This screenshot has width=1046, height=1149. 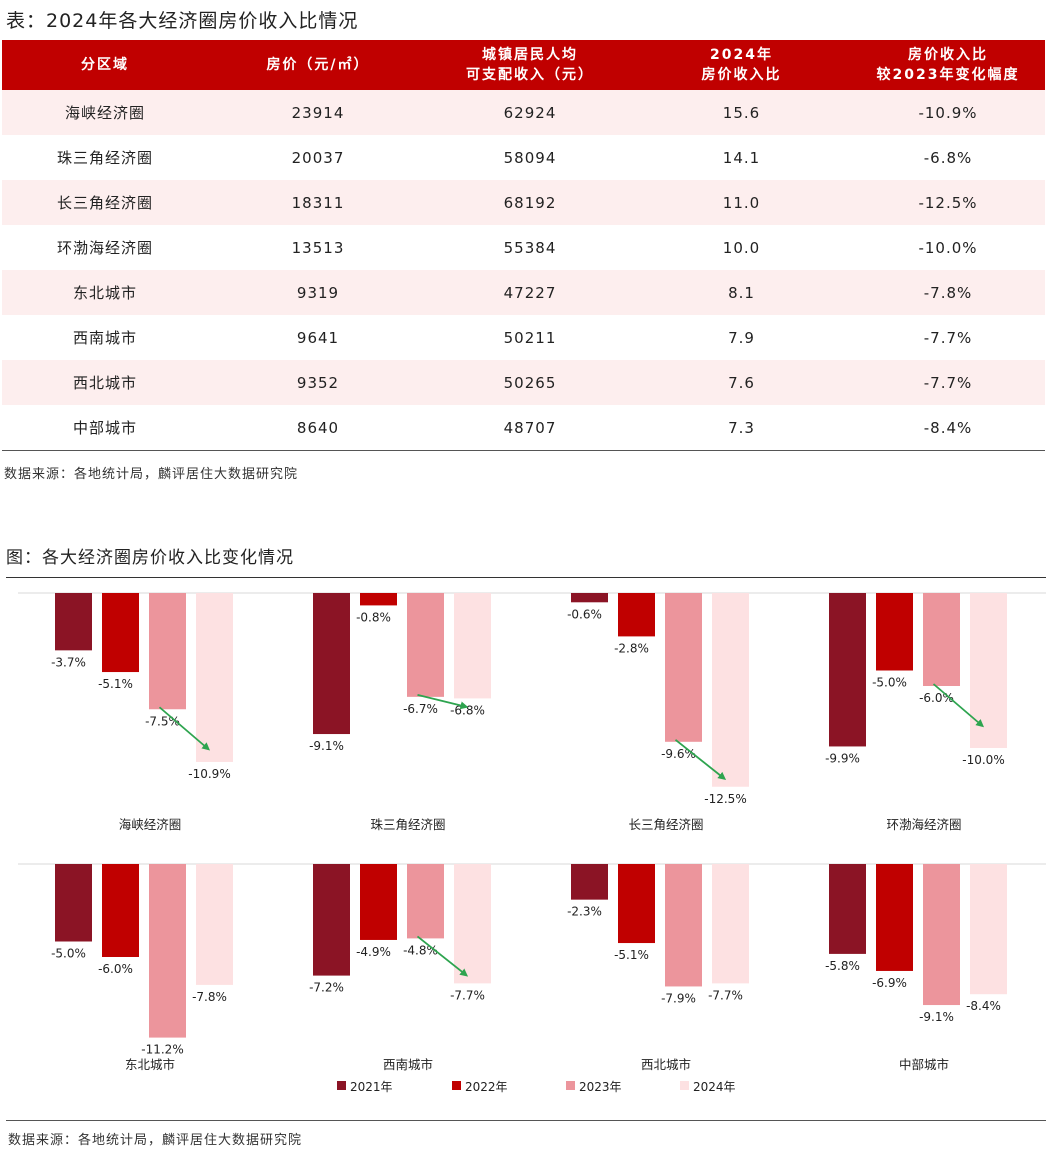 What do you see at coordinates (889, 983) in the screenshot?
I see `data-label: -6.9%` at bounding box center [889, 983].